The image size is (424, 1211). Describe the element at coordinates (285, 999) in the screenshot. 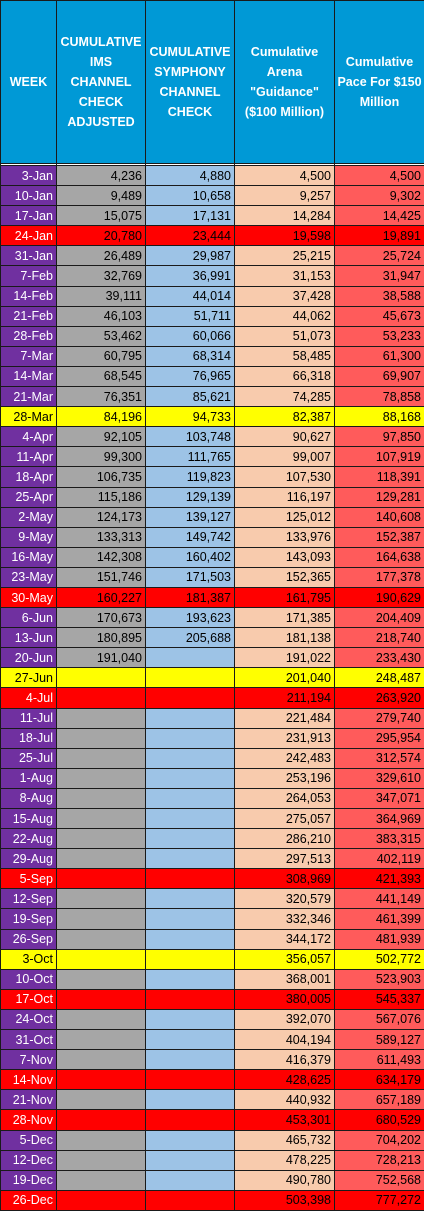

I see `guidance-cell: 380,005` at that location.